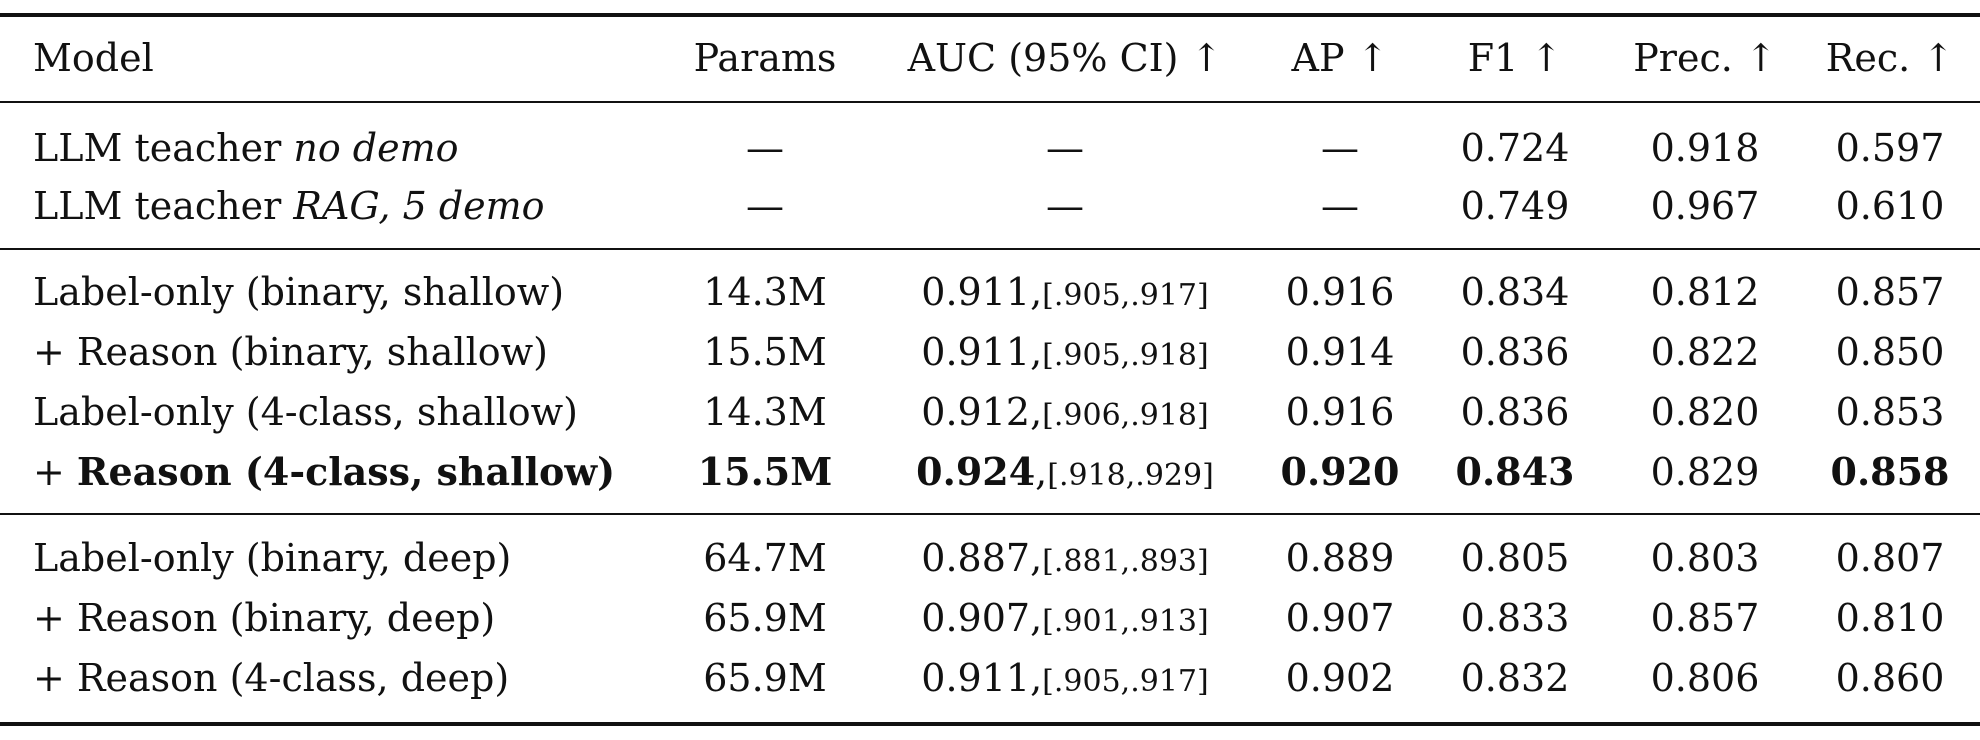 This screenshot has width=1980, height=740. I want to click on prec-cell: 0.918, so click(1705, 148).